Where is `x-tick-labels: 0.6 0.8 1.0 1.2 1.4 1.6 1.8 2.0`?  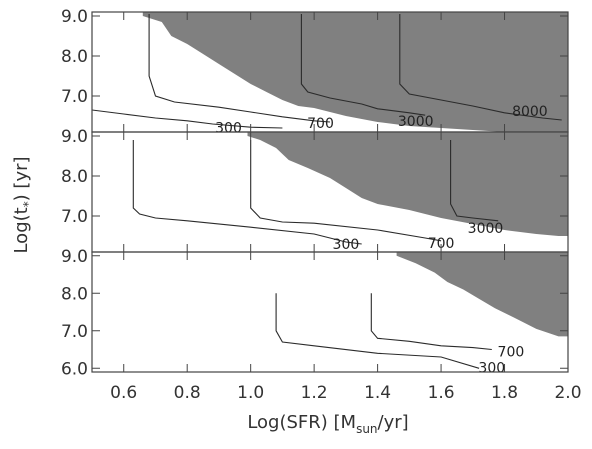 x-tick-labels: 0.6 0.8 1.0 1.2 1.4 1.6 1.8 2.0 is located at coordinates (345, 393).